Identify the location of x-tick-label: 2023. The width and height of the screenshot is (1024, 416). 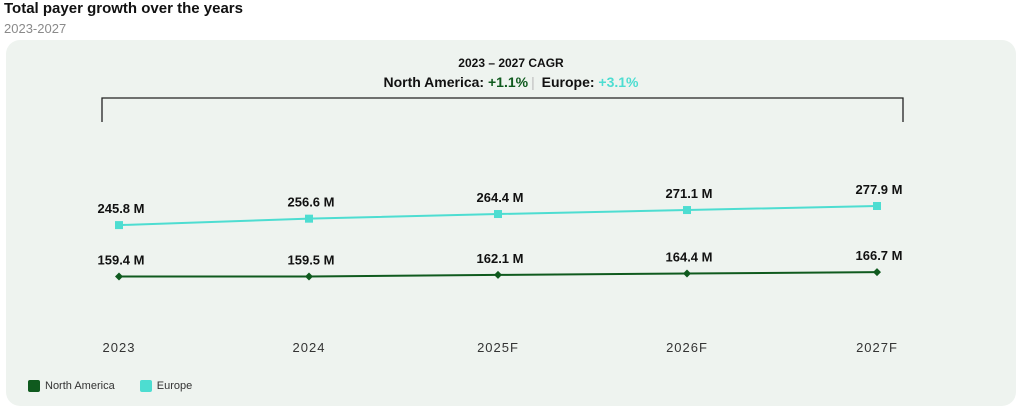
(119, 347).